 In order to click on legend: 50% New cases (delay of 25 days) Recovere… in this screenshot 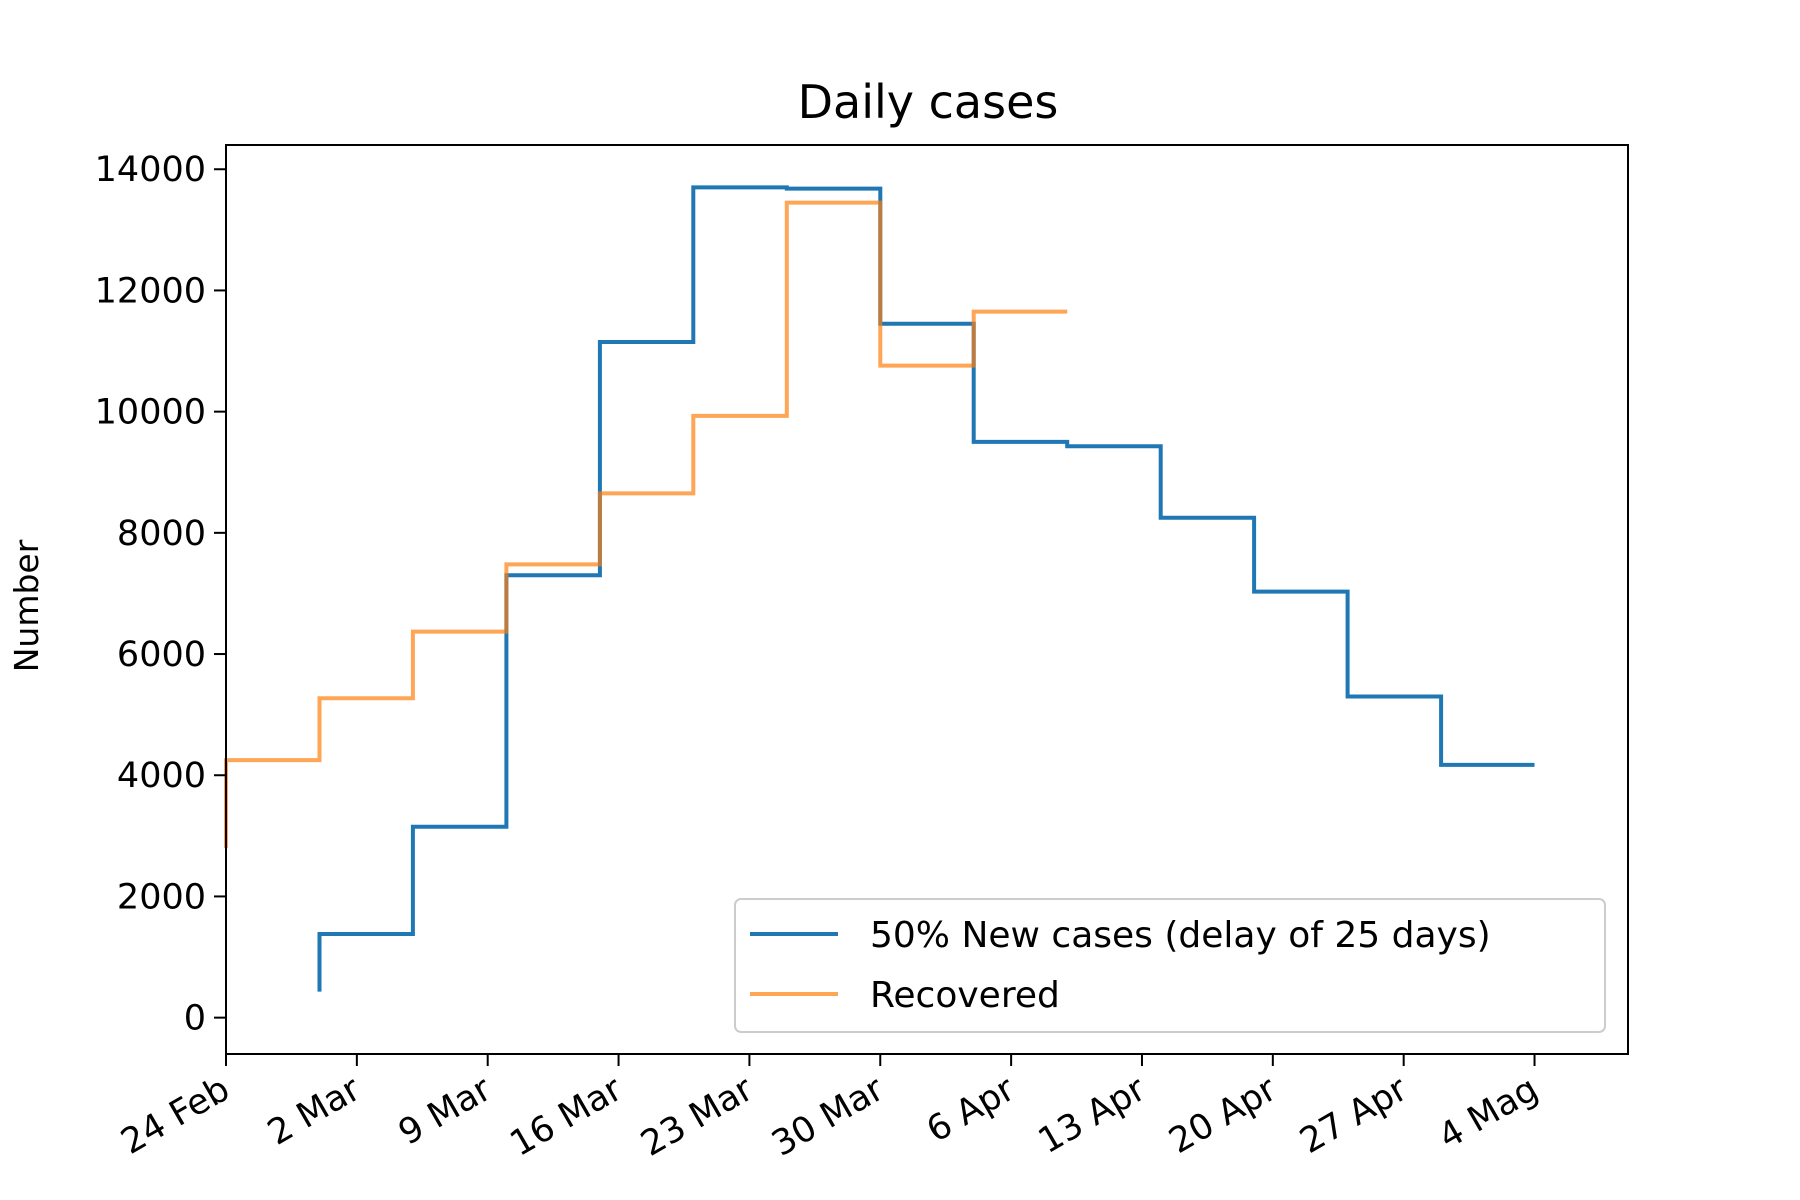, I will do `click(1170, 965)`.